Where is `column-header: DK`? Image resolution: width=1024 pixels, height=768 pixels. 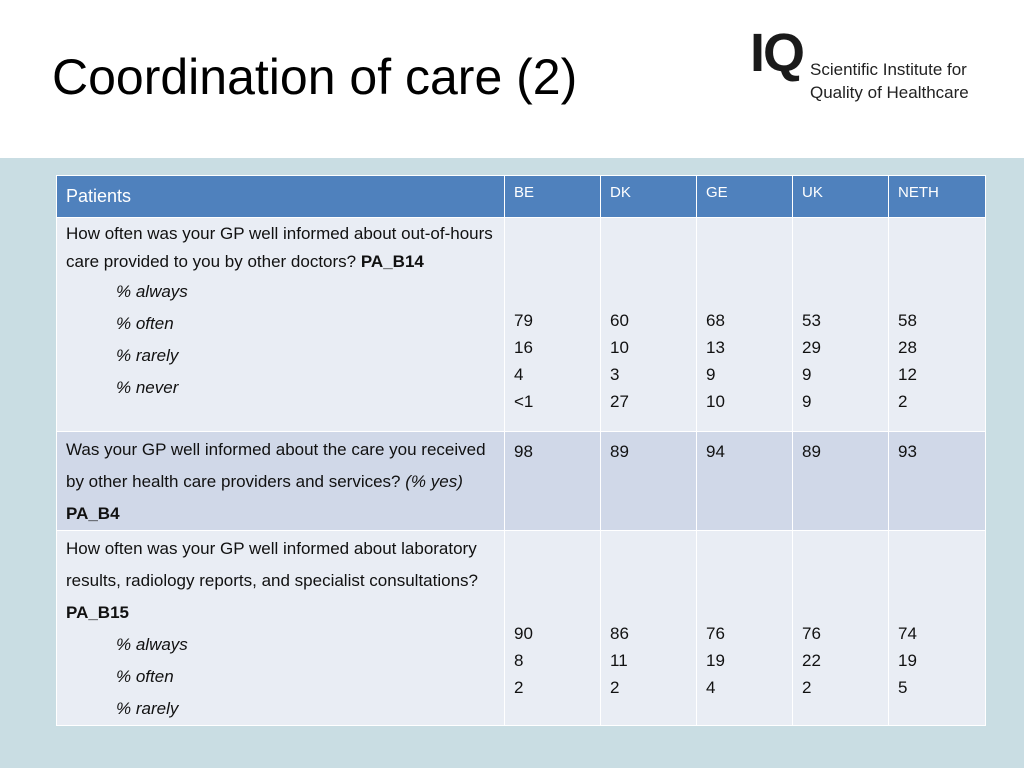 column-header: DK is located at coordinates (648, 196).